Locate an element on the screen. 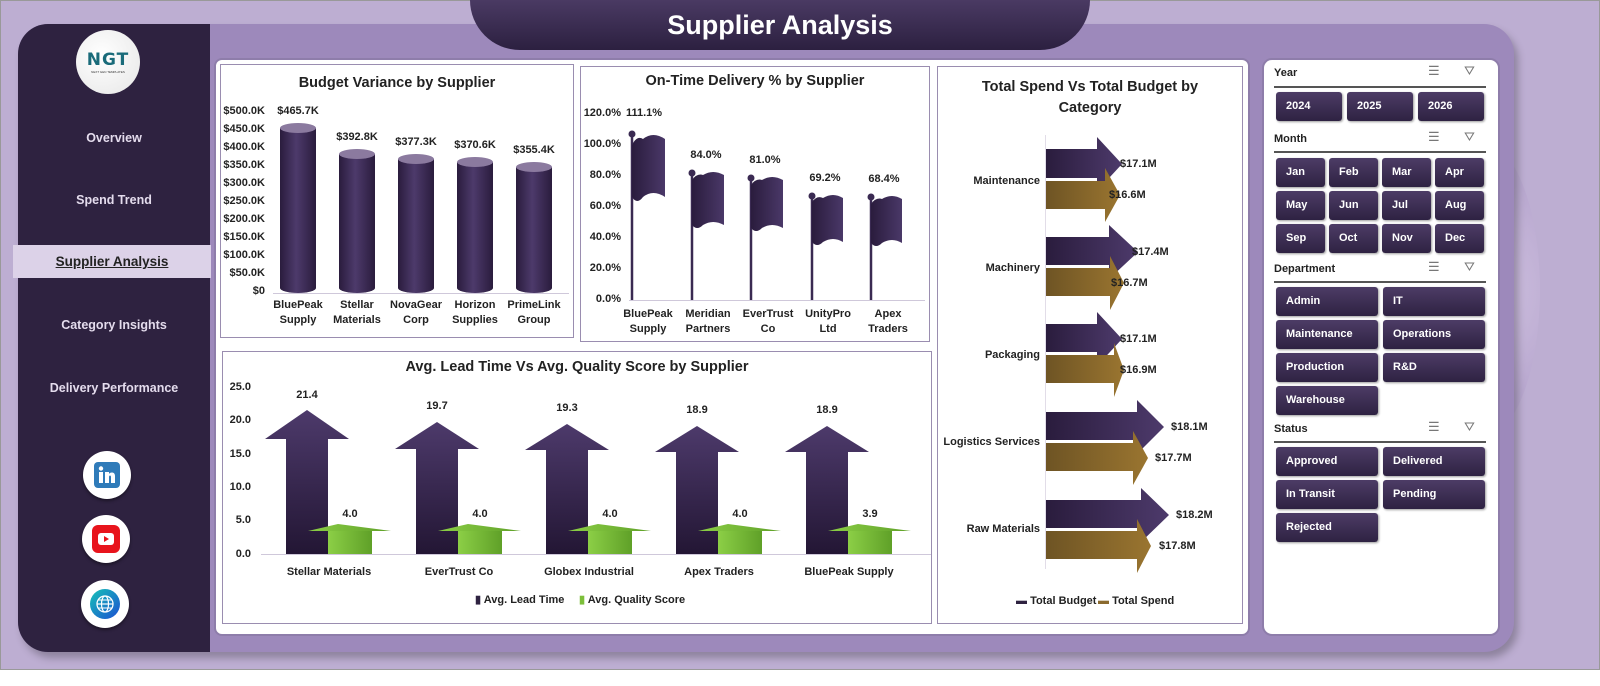 Image resolution: width=1600 pixels, height=686 pixels. slicer-month-nov: Nov is located at coordinates (1406, 238).